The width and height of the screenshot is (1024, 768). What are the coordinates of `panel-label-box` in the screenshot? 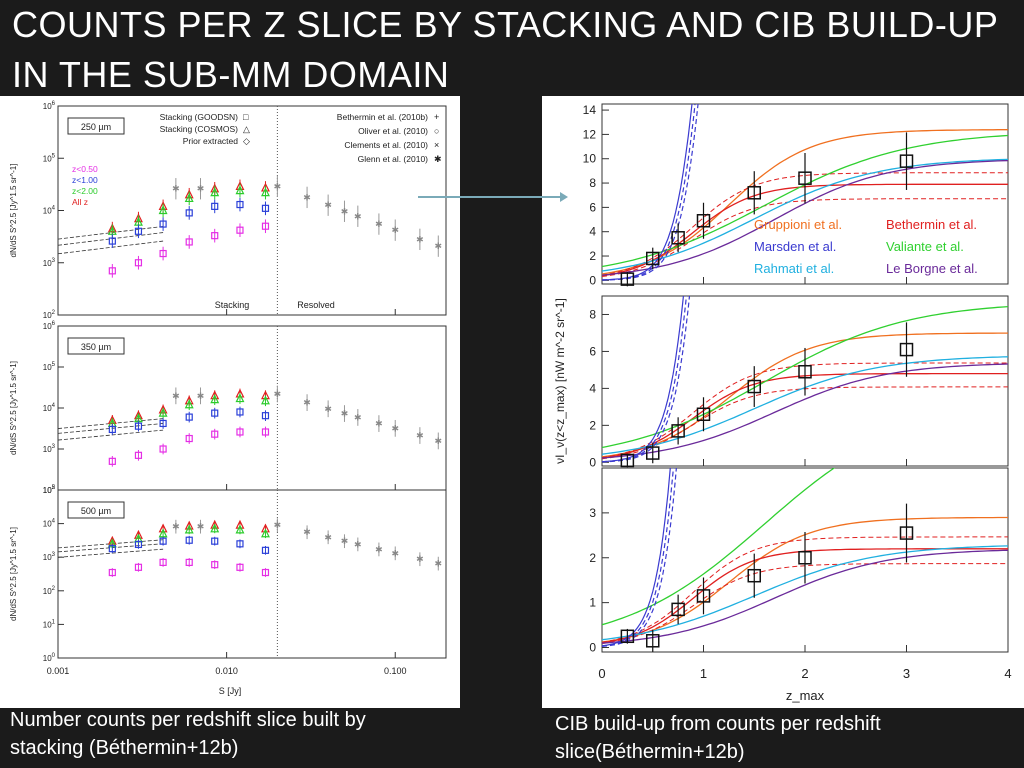 It's located at (96, 510).